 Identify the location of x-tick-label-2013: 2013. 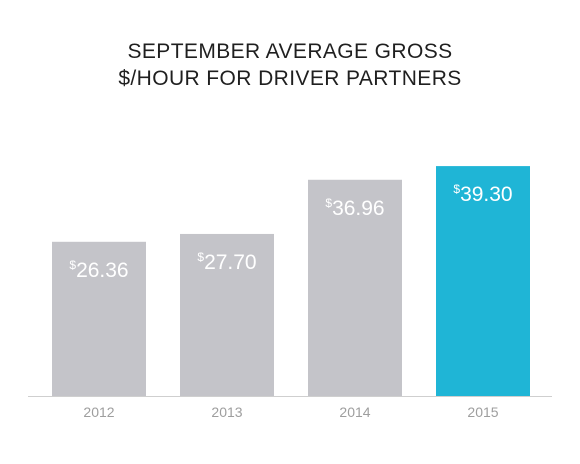
(226, 412).